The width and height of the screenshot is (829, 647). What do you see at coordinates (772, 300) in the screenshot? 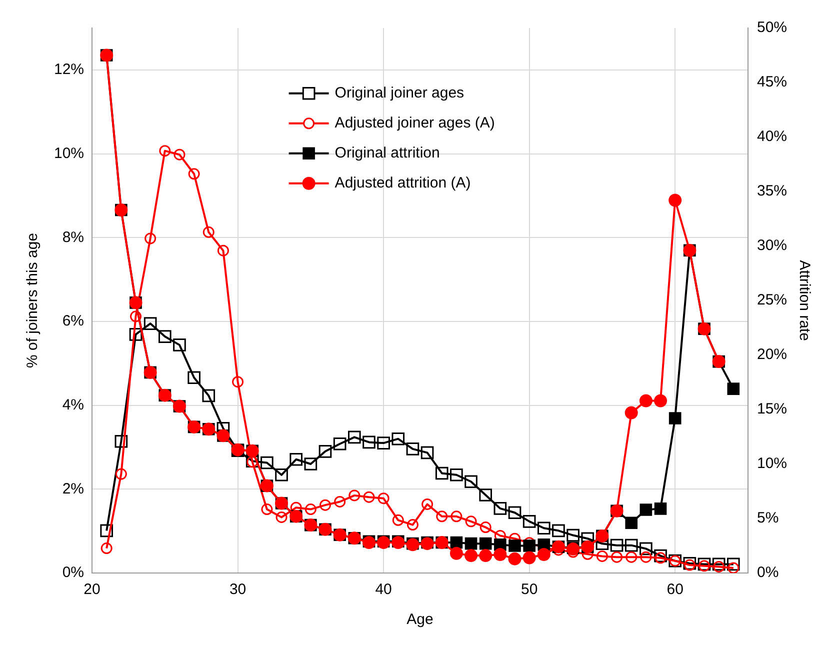
I see `y2-tick-label: 25%` at bounding box center [772, 300].